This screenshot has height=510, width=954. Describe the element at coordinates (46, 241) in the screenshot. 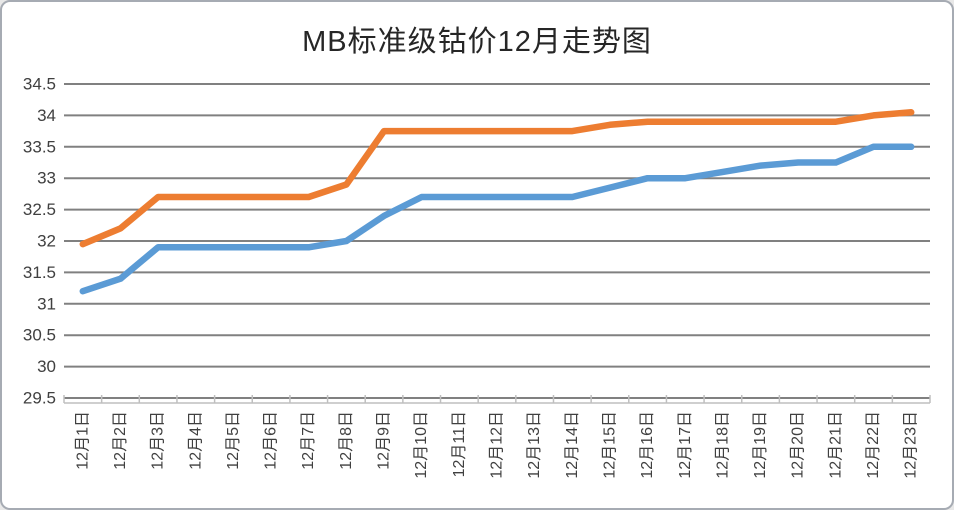

I see `y-axis-tick-label: 32` at that location.